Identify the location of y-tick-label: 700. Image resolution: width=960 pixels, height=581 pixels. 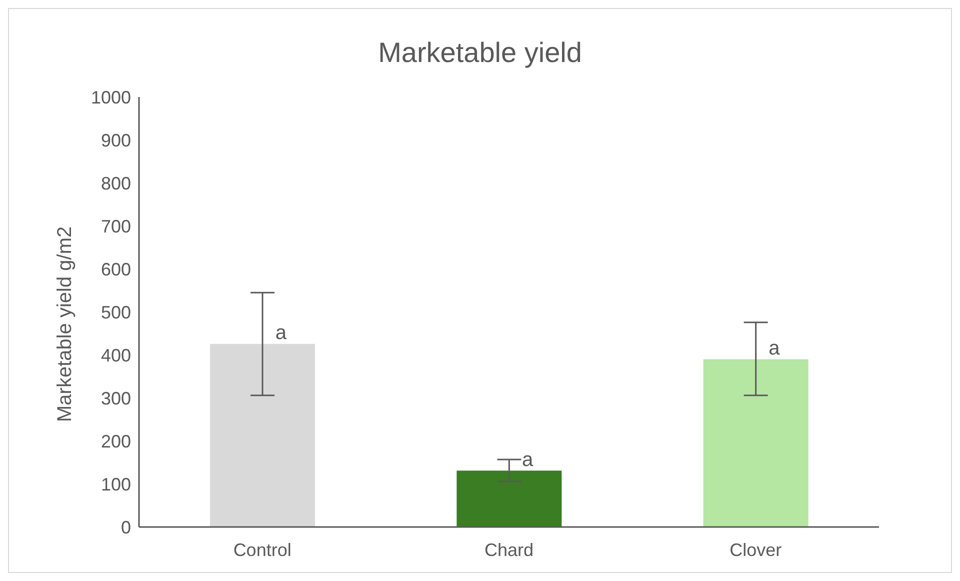
(115, 226).